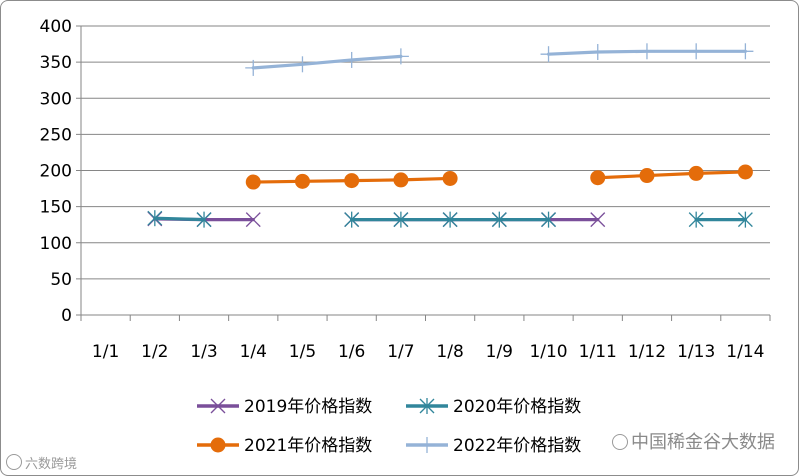 This screenshot has height=476, width=799. What do you see at coordinates (56, 172) in the screenshot?
I see `y-tick-label: 200` at bounding box center [56, 172].